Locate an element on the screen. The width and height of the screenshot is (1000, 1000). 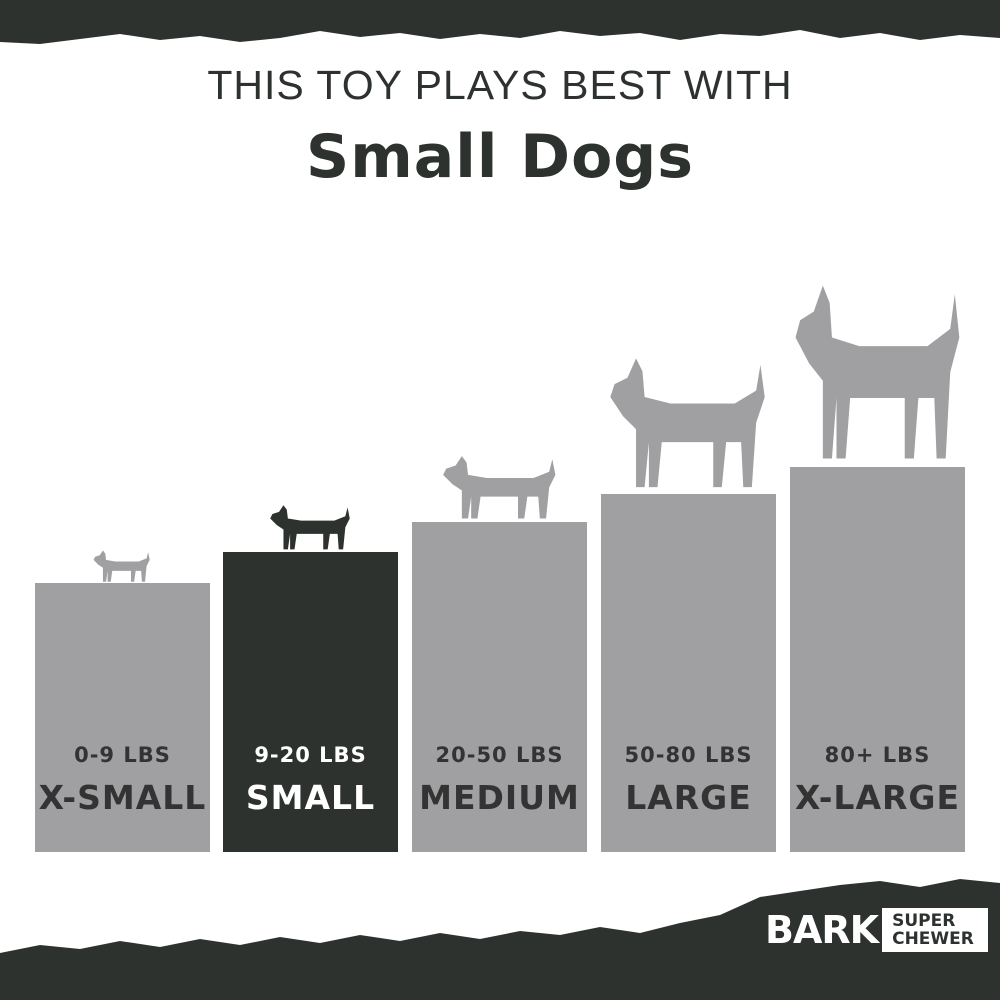
size-label: MEDIUM is located at coordinates (499, 797).